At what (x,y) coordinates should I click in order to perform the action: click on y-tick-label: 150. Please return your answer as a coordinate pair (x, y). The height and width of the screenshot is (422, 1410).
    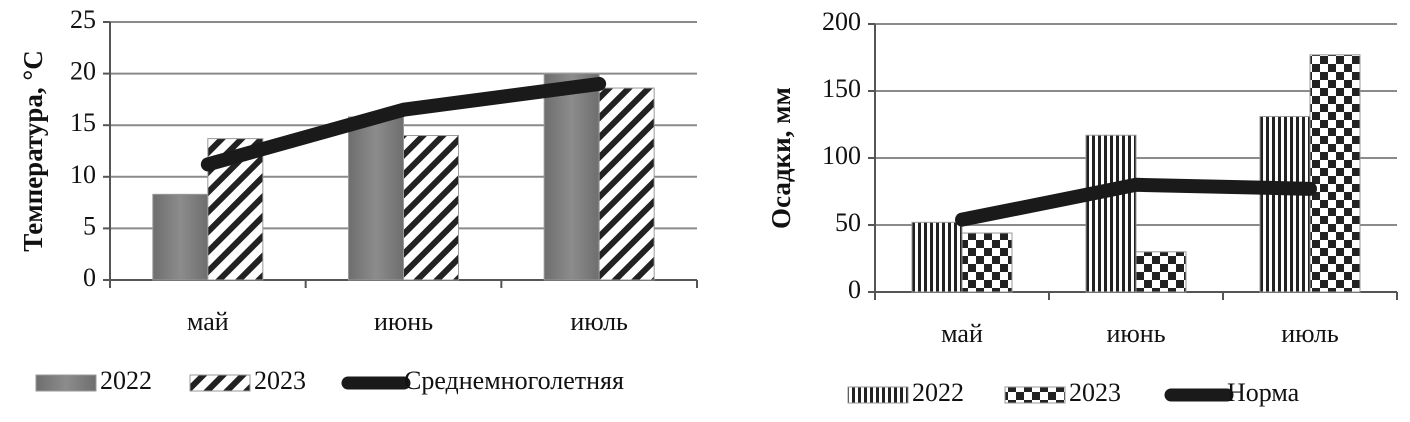
    Looking at the image, I should click on (841, 88).